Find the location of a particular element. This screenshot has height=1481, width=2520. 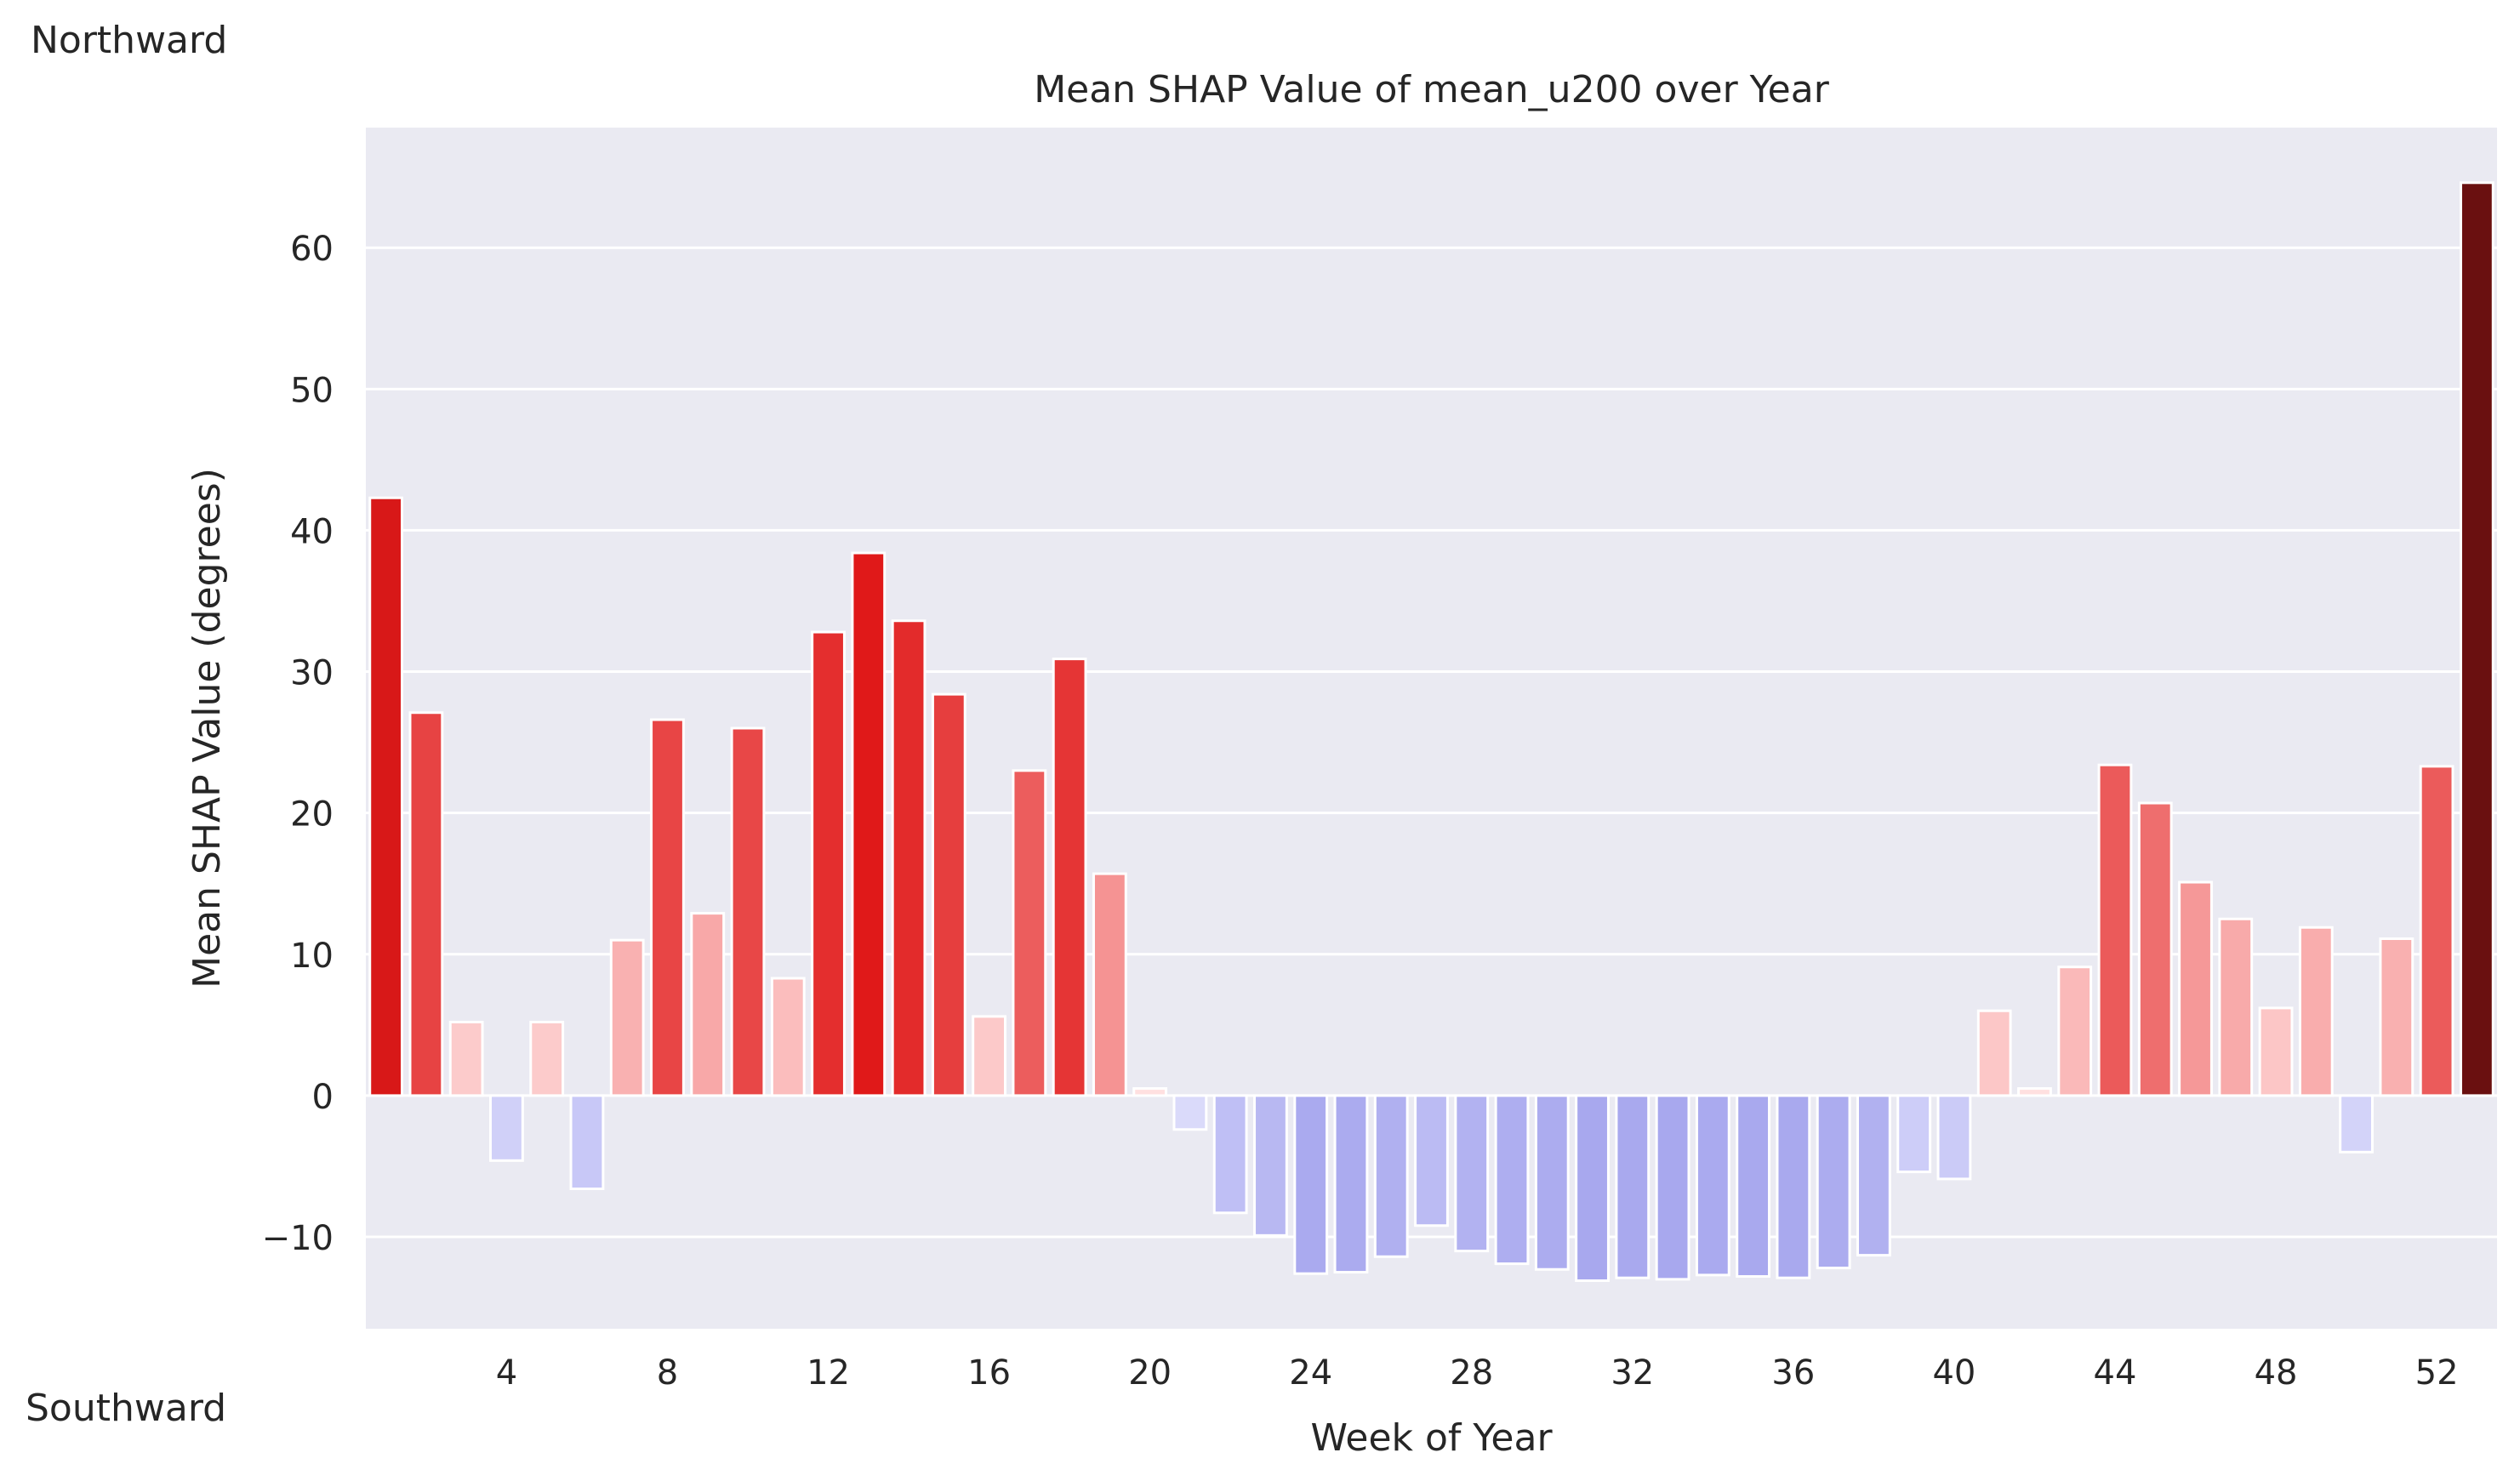

y-tick-label: 0 is located at coordinates (323, 1097).